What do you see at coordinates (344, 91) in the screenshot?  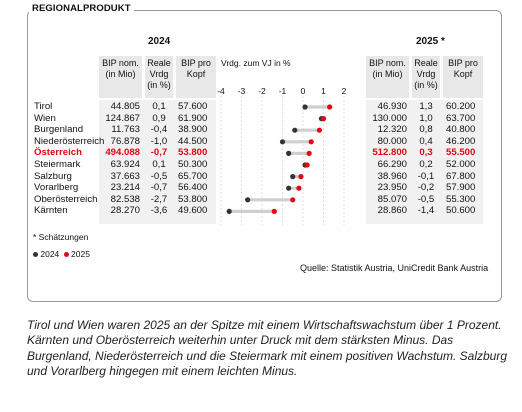 I see `tick-label: 2` at bounding box center [344, 91].